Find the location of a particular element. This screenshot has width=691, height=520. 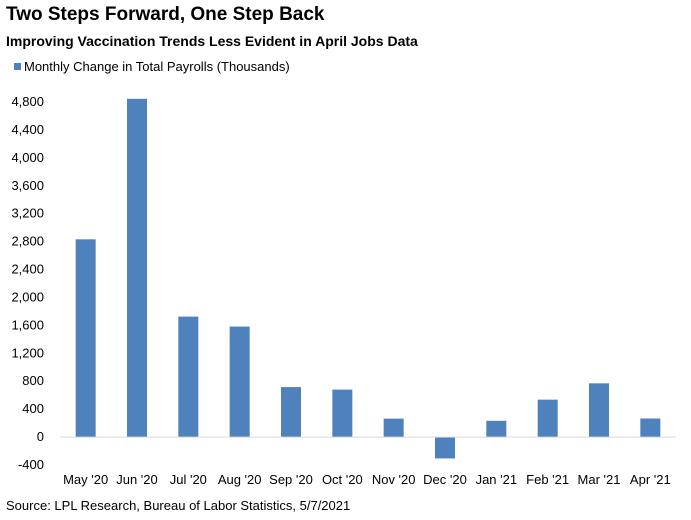

y-tick-label: 2,000 is located at coordinates (27, 296).